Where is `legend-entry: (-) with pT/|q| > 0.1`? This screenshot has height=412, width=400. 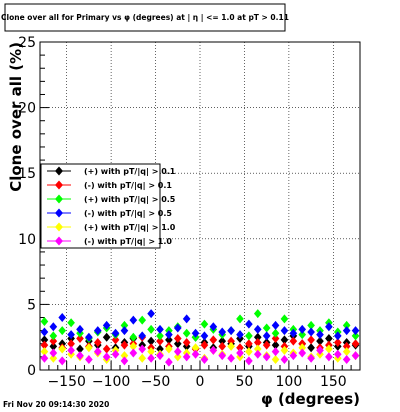
legend-entry: (-) with pT/|q| > 0.1 is located at coordinates (109, 185).